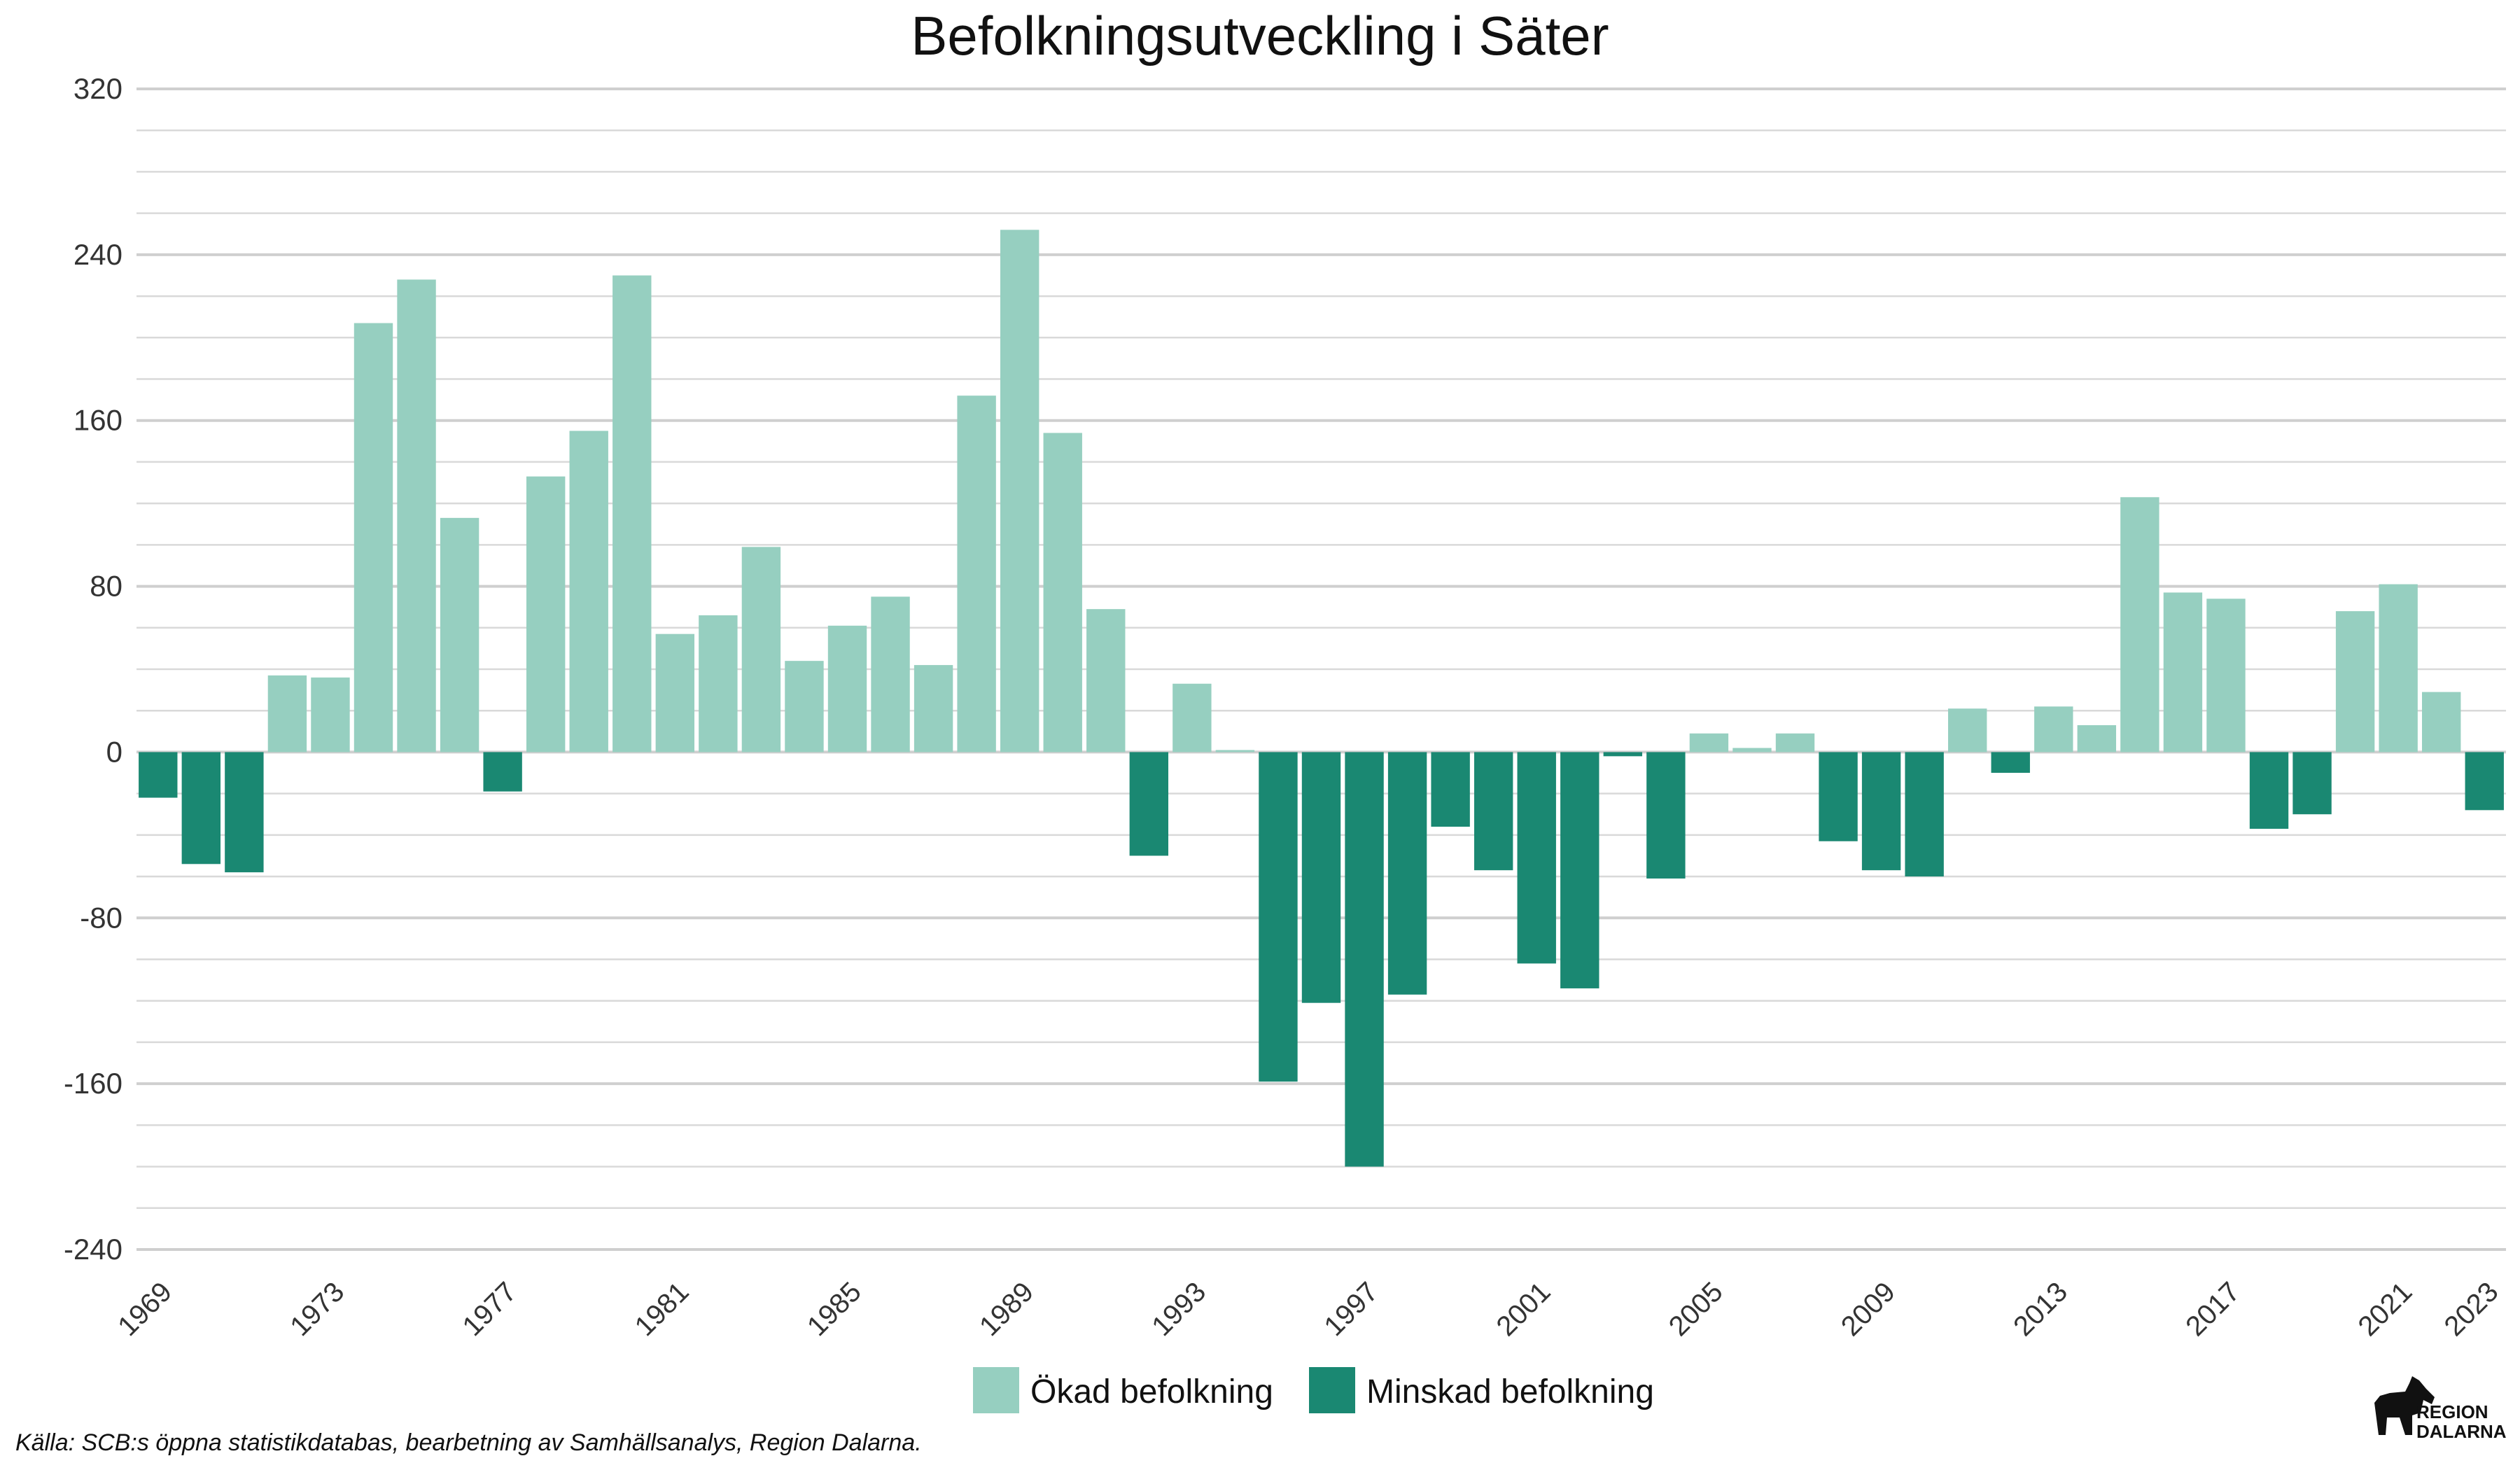 The width and height of the screenshot is (2520, 1470). I want to click on bar-1976, so click(459, 634).